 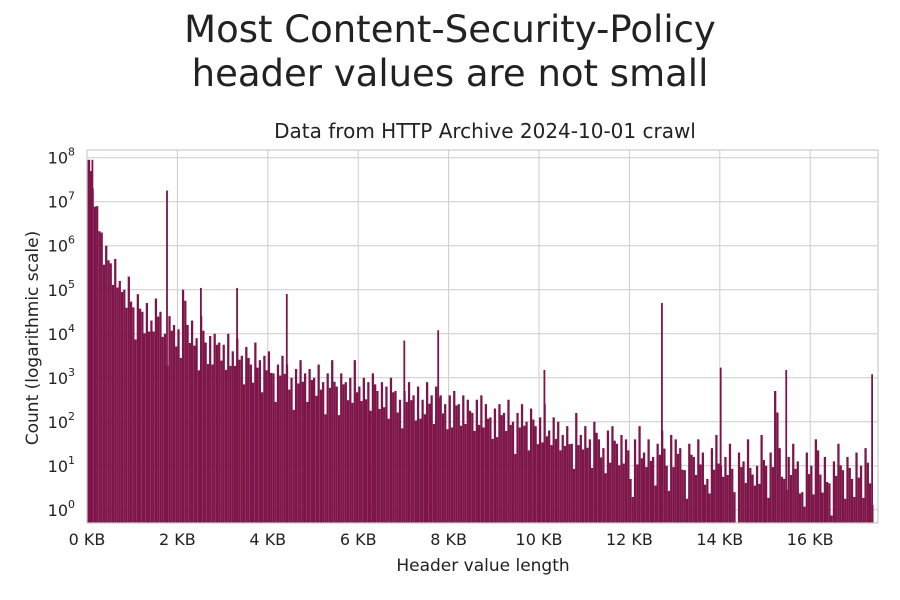 I want to click on bar-164-b, so click(x=831, y=519).